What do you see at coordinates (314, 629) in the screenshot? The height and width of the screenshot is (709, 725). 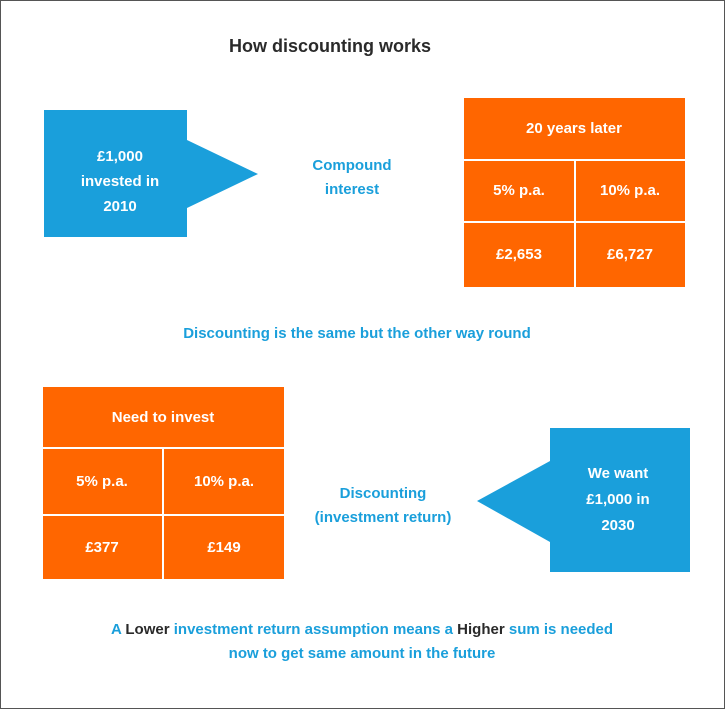 I see `conclusion-part: investment return assumption means a` at bounding box center [314, 629].